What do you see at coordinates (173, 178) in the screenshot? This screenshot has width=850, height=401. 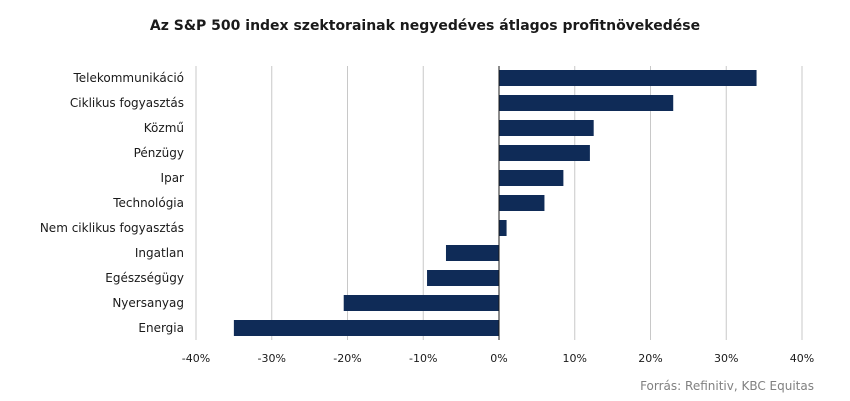 I see `category-label: Ipar` at bounding box center [173, 178].